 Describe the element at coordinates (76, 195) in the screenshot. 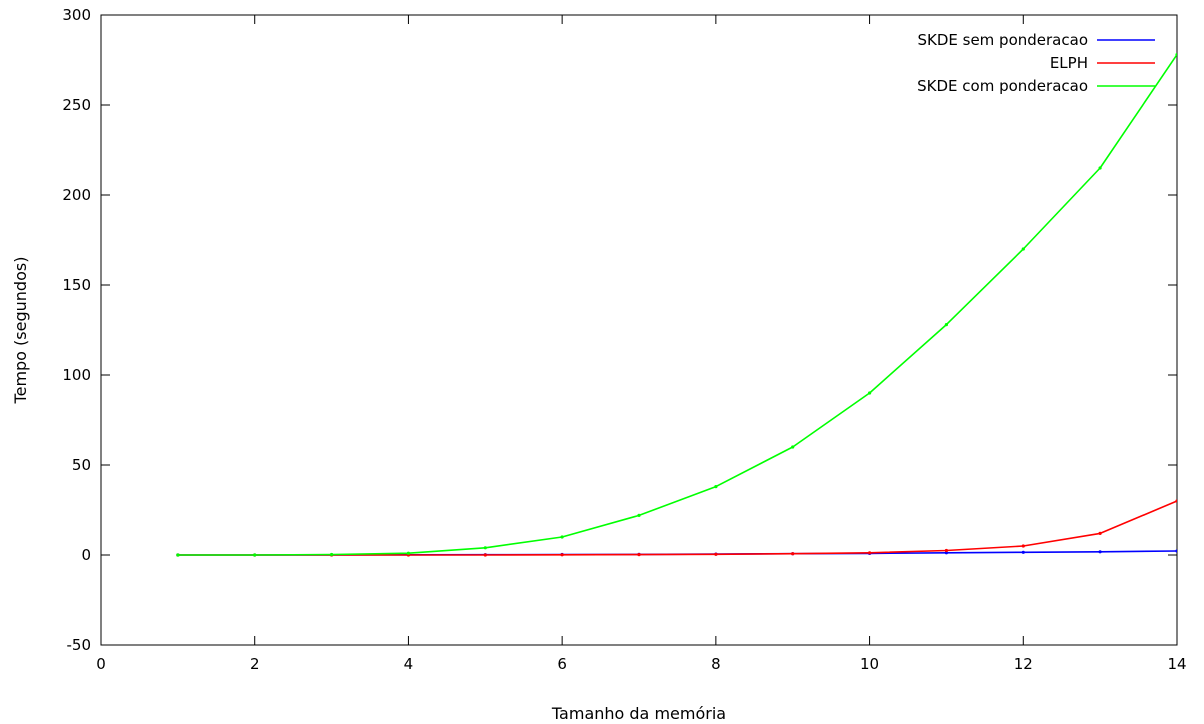

I see `y-tick-label: 200` at that location.